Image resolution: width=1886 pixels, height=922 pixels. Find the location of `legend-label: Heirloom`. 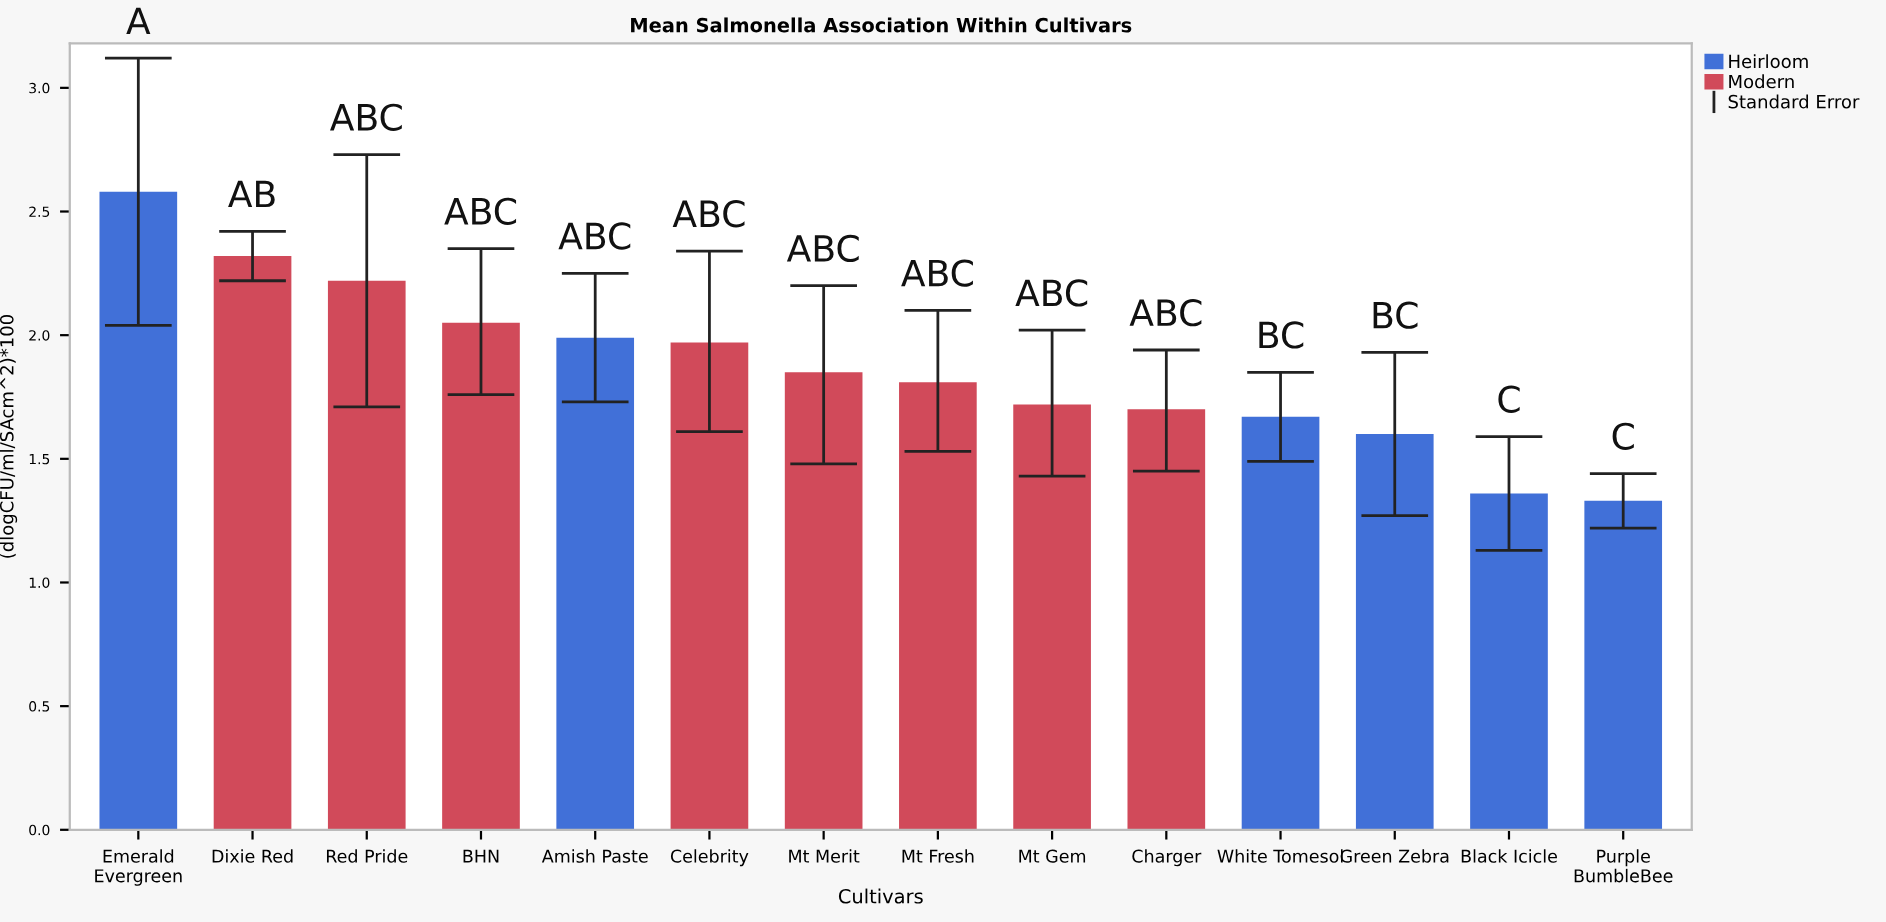

legend-label: Heirloom is located at coordinates (1768, 61).